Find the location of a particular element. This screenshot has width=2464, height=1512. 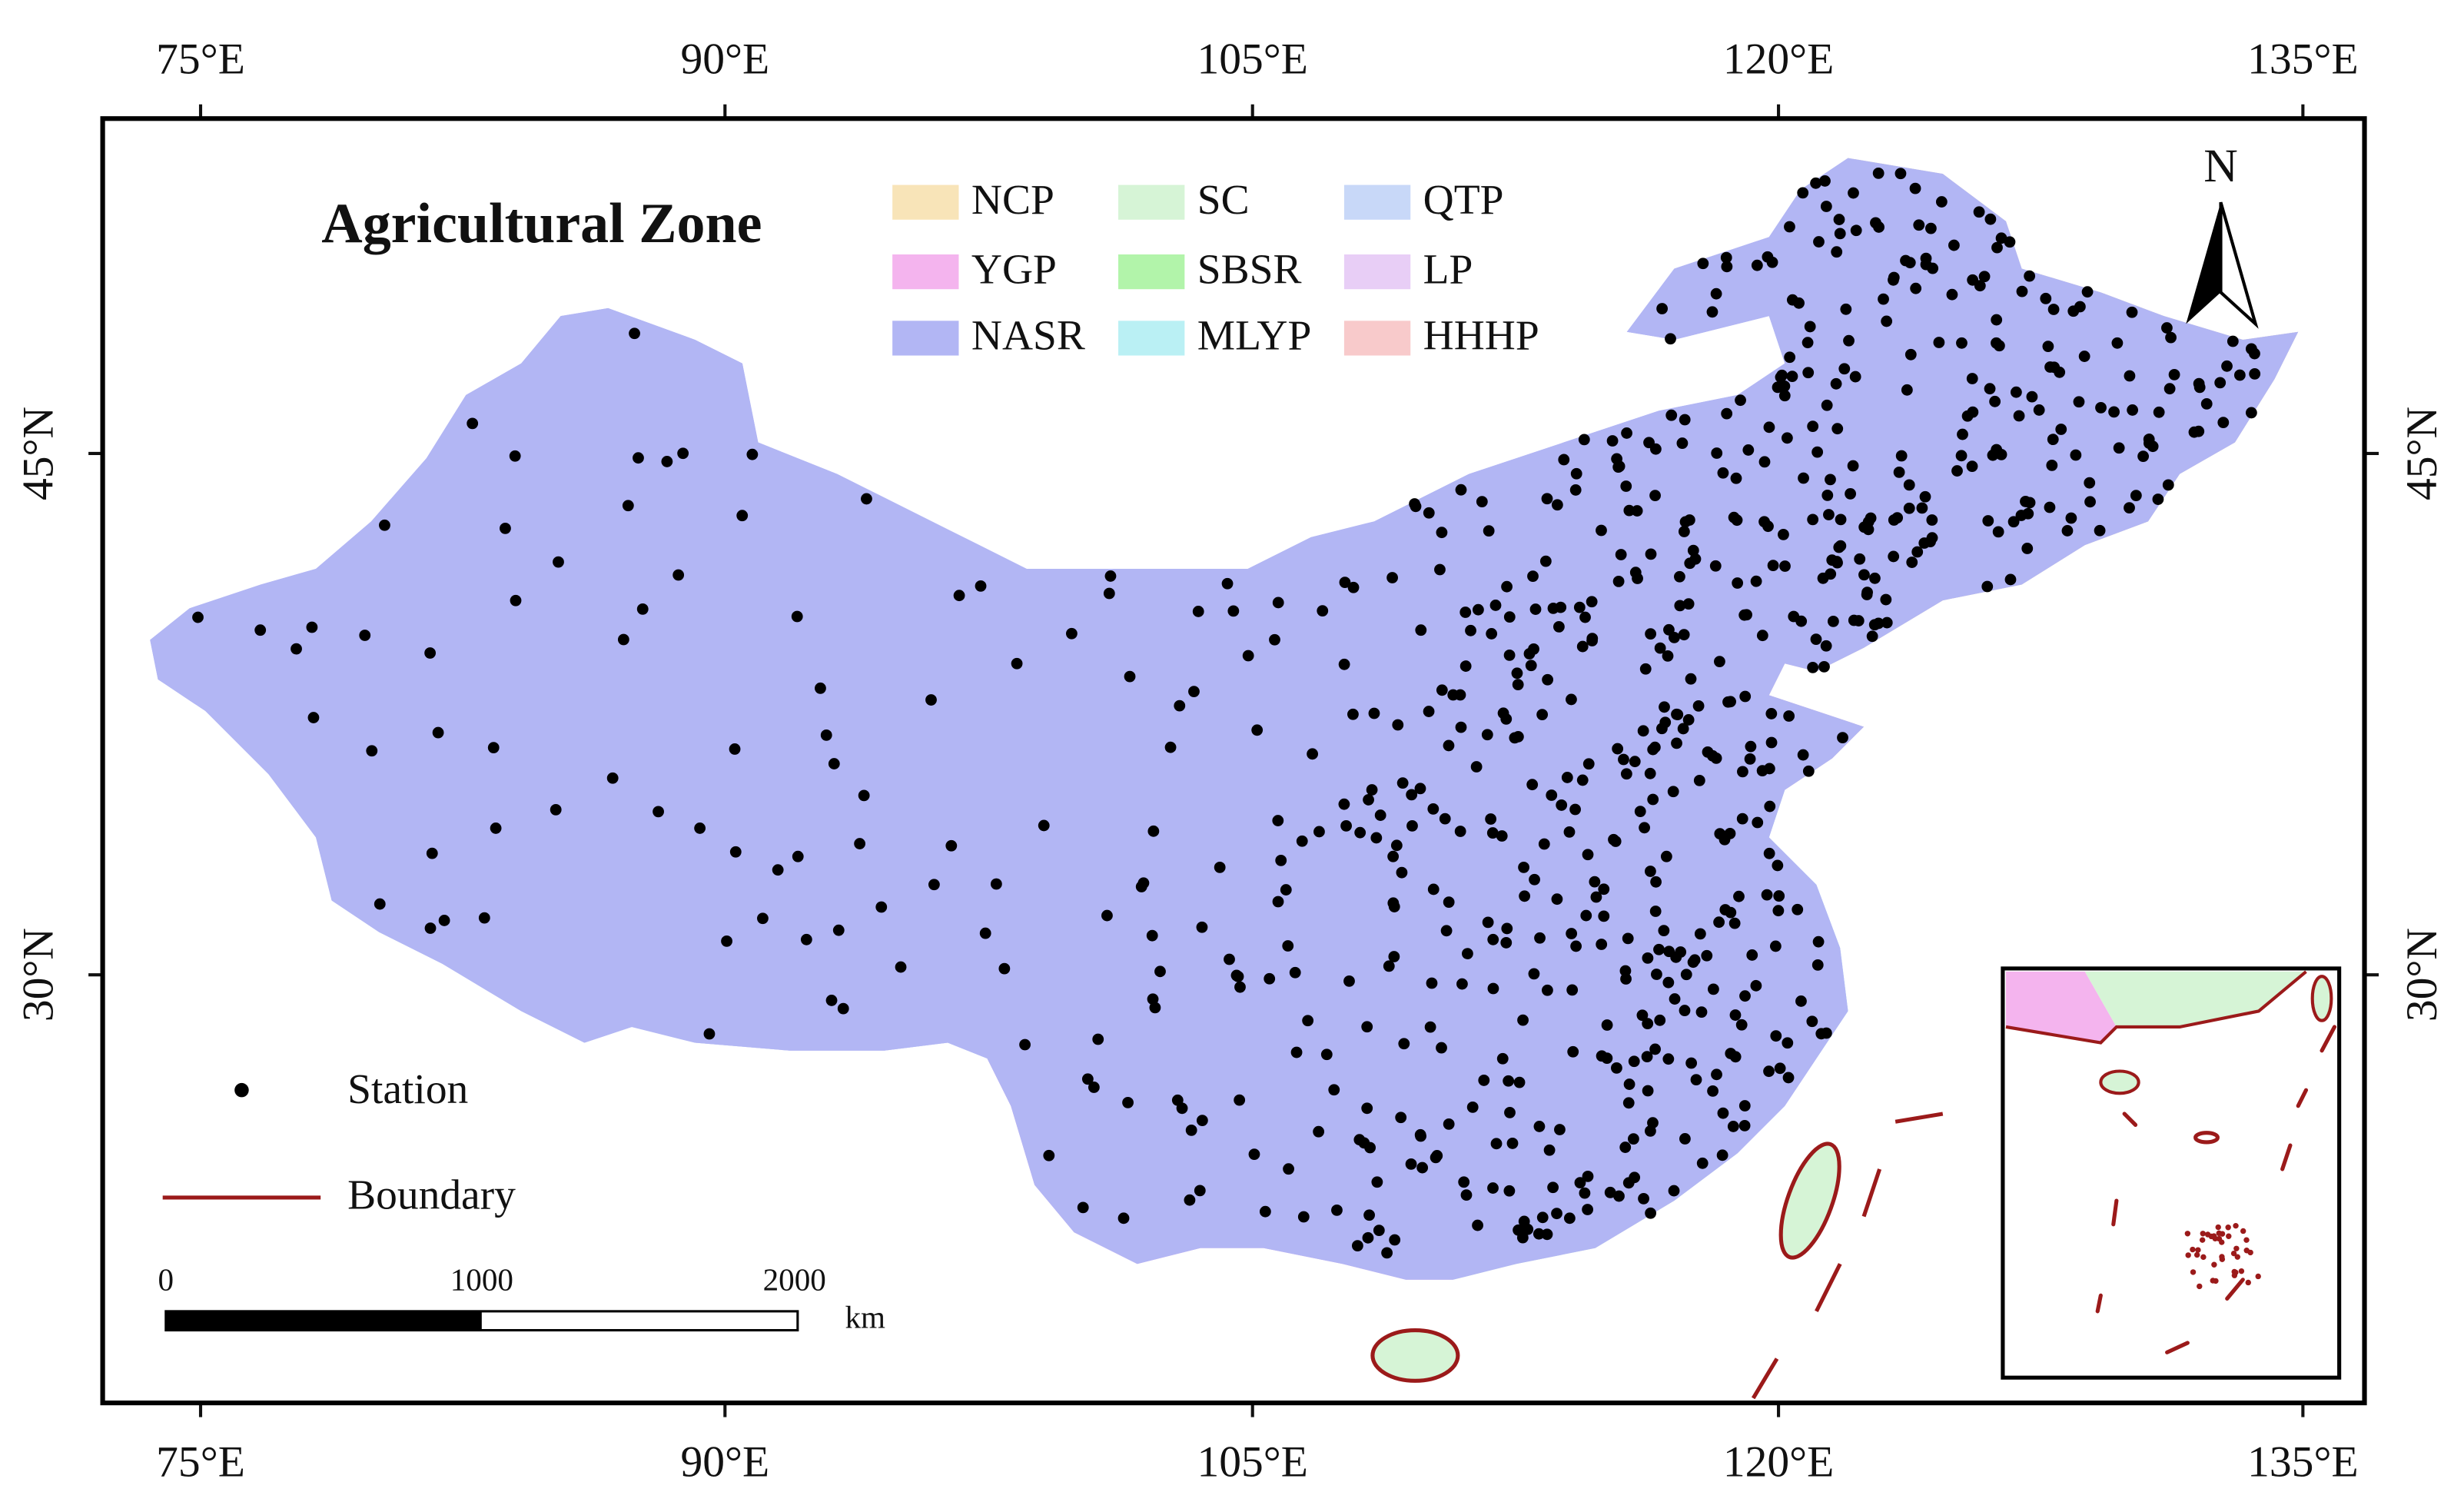

legend-label: QTP is located at coordinates (1463, 200).